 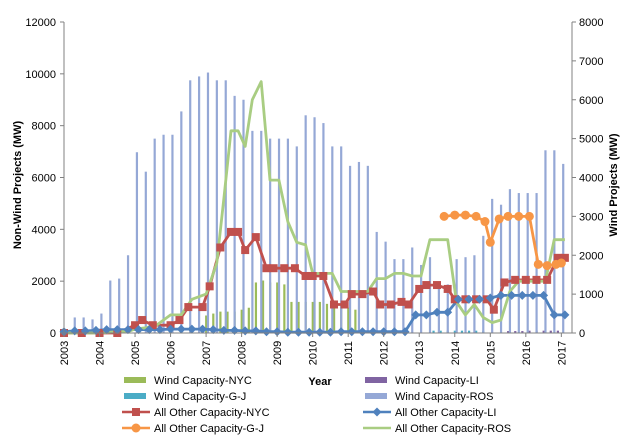 I want to click on x-tick-label: 2009, so click(x=278, y=353).